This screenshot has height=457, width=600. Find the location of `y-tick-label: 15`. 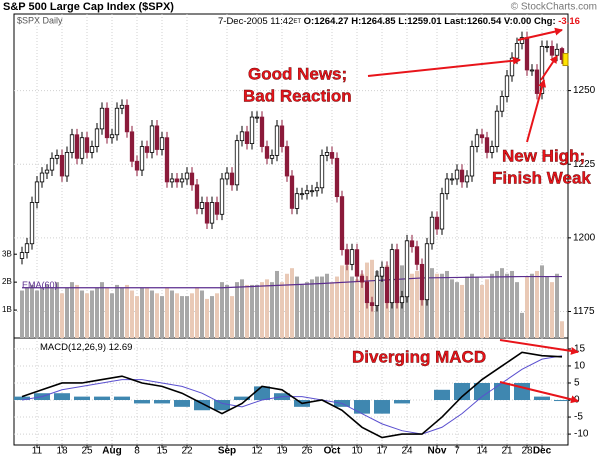

y-tick-label: 15 is located at coordinates (580, 349).